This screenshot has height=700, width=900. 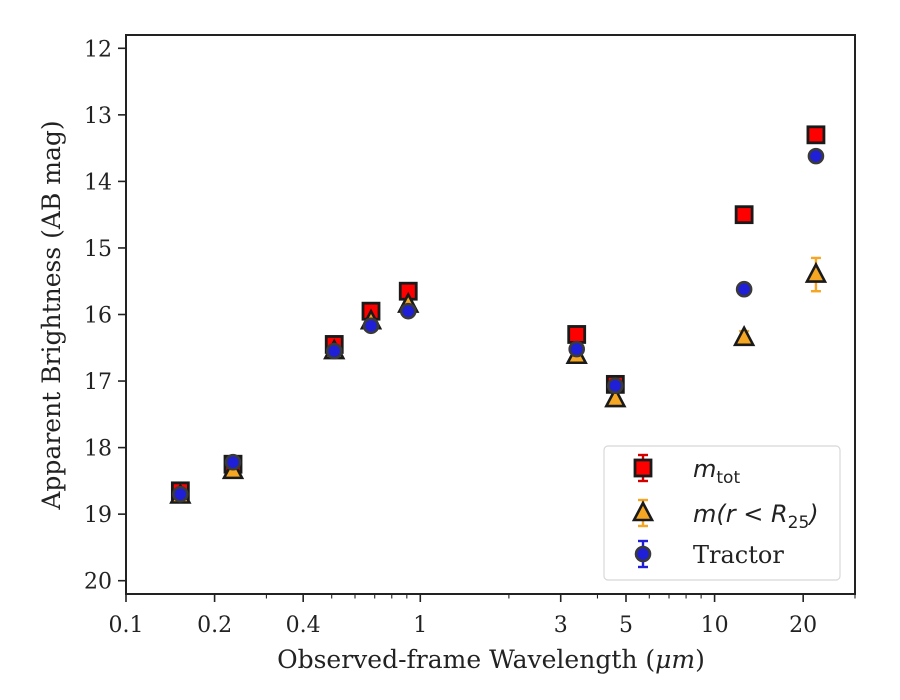 I want to click on y-tick-label: 20, so click(x=98, y=582).